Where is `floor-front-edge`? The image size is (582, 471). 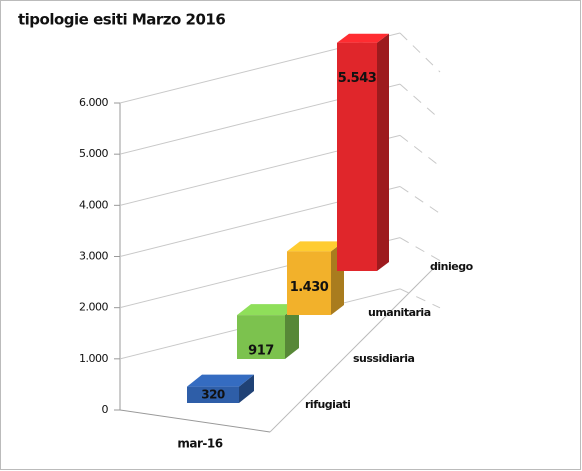 floor-front-edge is located at coordinates (195, 421).